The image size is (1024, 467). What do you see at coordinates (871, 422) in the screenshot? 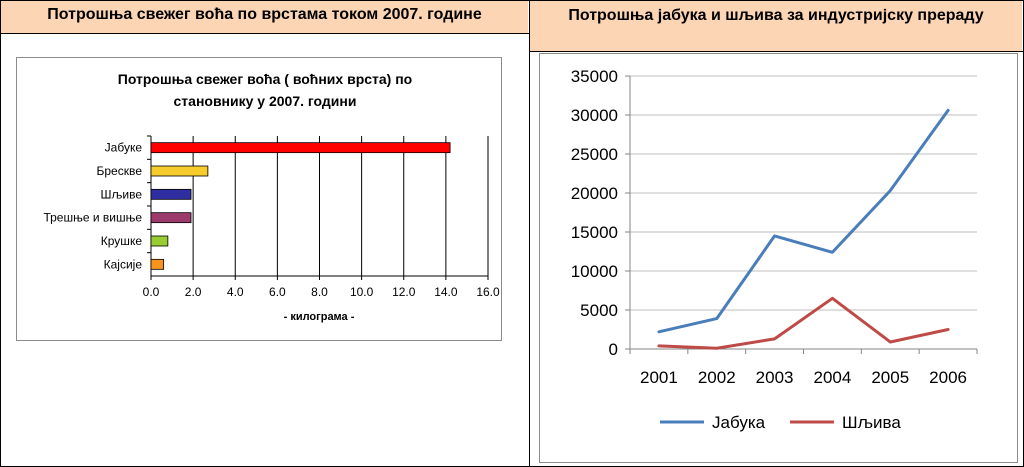
I see `legend-label-1: Шљива` at bounding box center [871, 422].